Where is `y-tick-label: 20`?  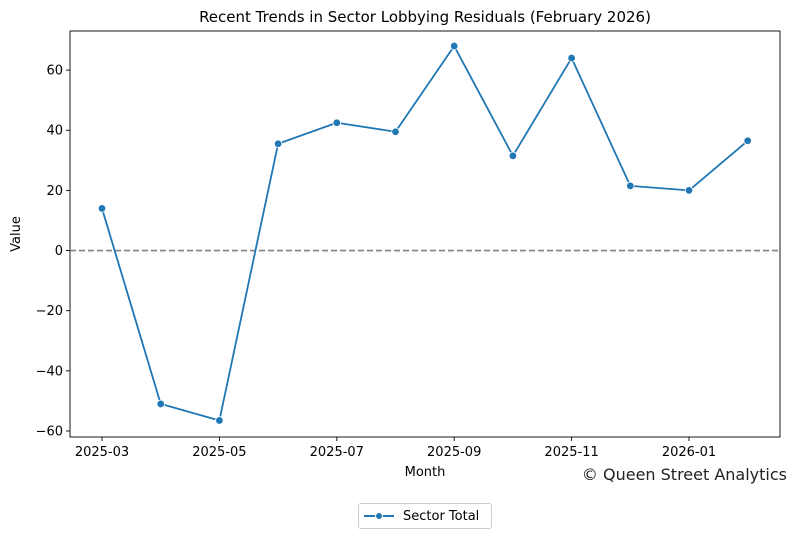
y-tick-label: 20 is located at coordinates (54, 191).